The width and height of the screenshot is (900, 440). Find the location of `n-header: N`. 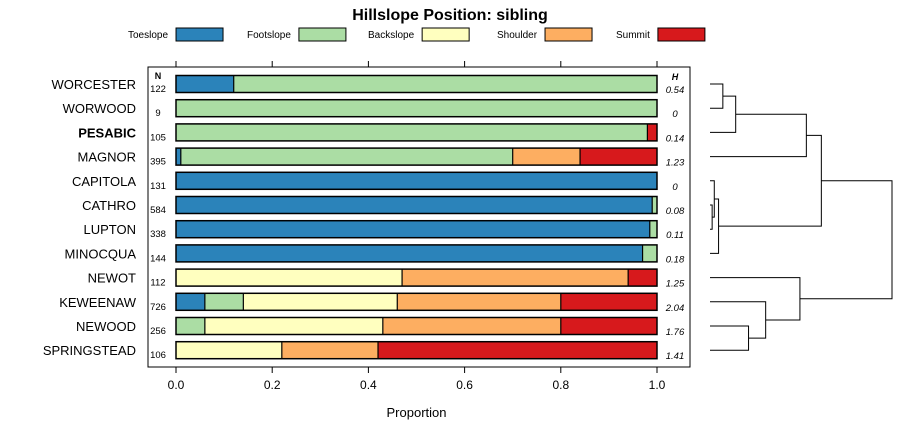

n-header: N is located at coordinates (158, 76).